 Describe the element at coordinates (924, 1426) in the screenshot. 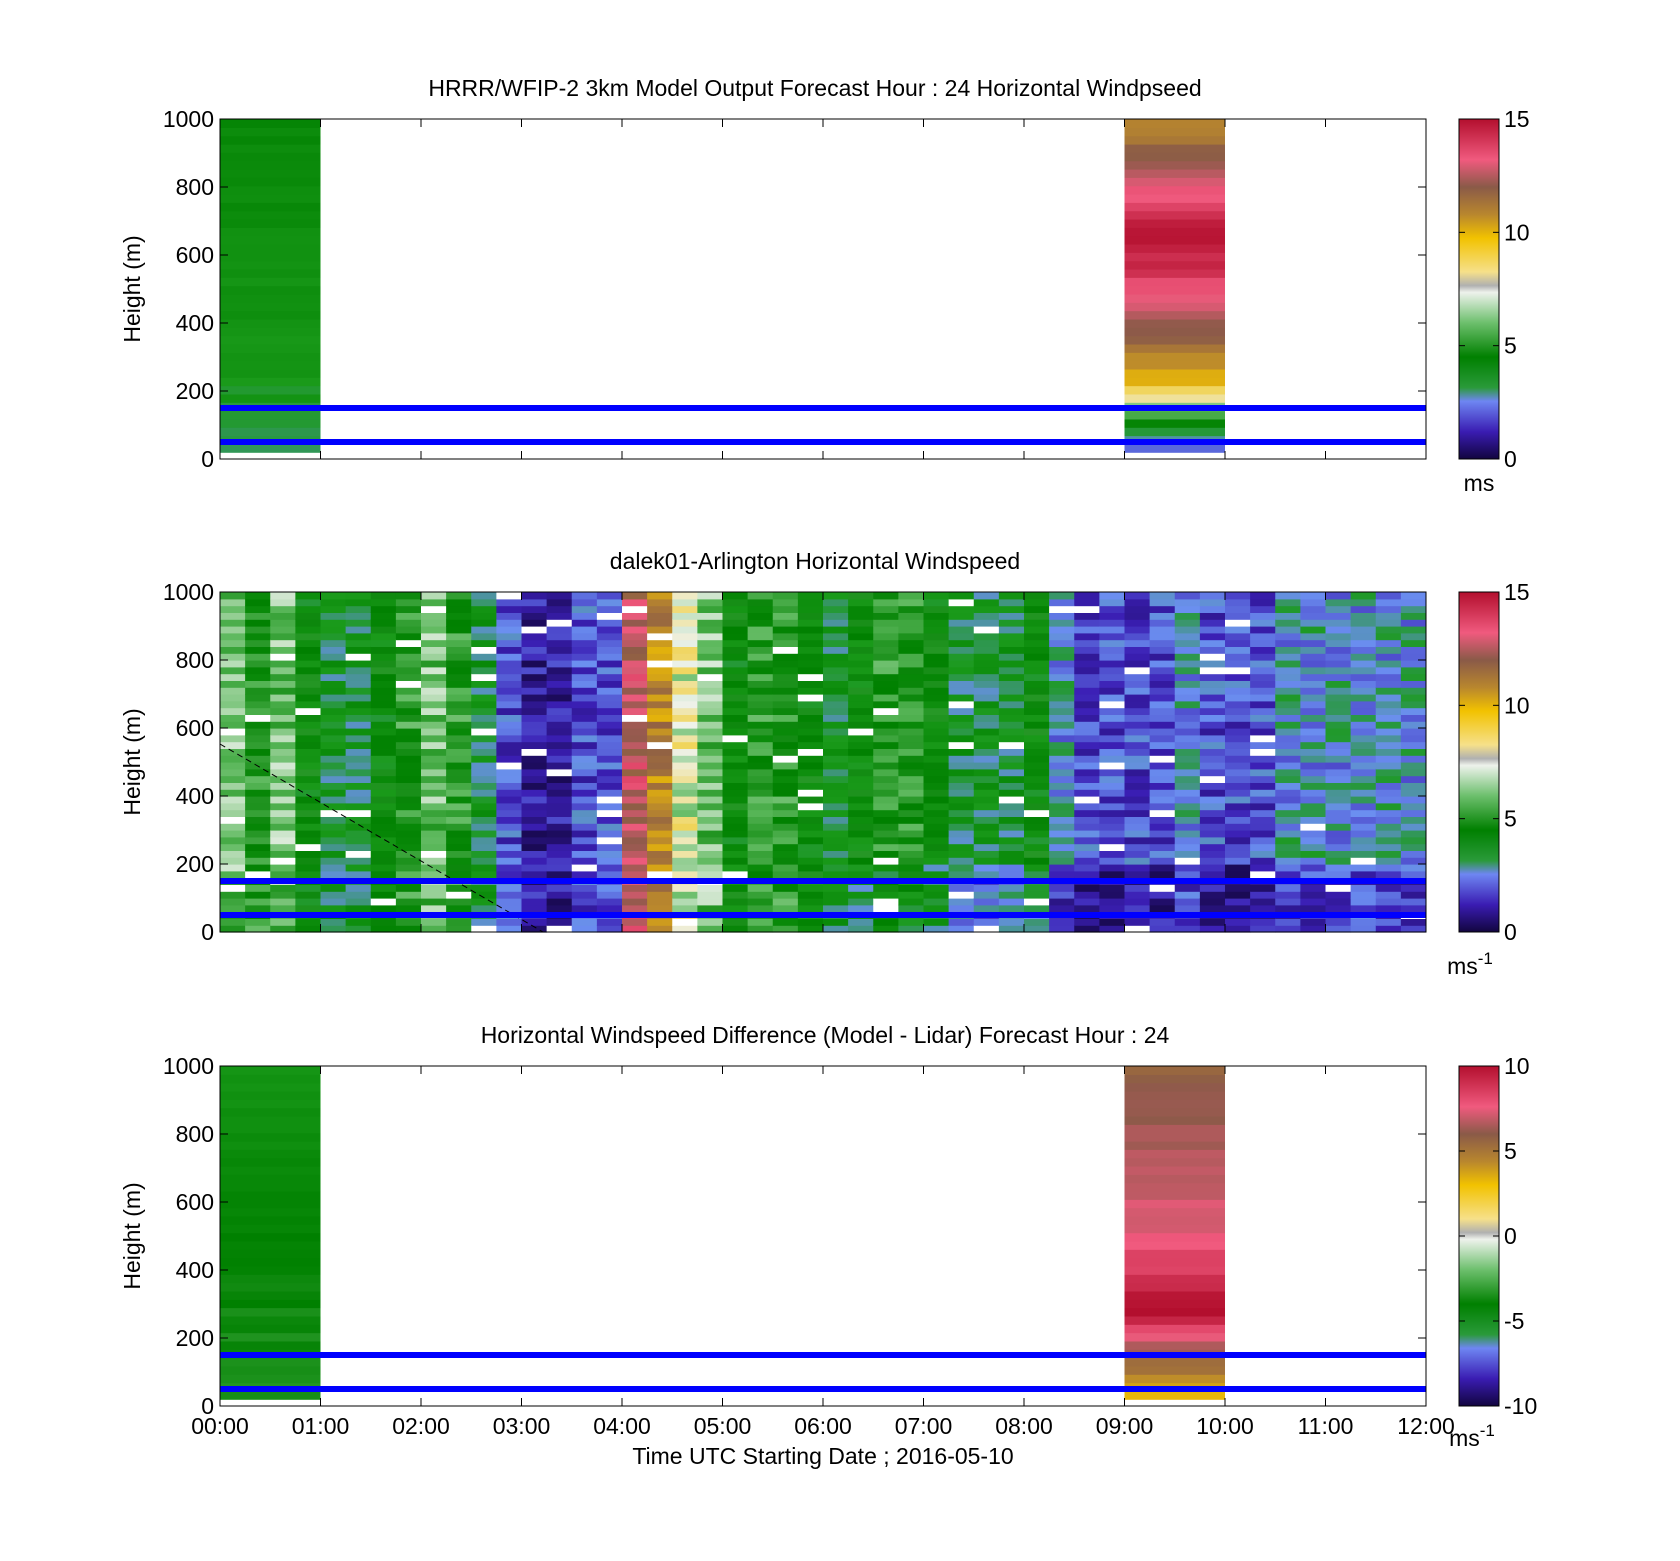

I see `x-tick-label: 07:00` at that location.